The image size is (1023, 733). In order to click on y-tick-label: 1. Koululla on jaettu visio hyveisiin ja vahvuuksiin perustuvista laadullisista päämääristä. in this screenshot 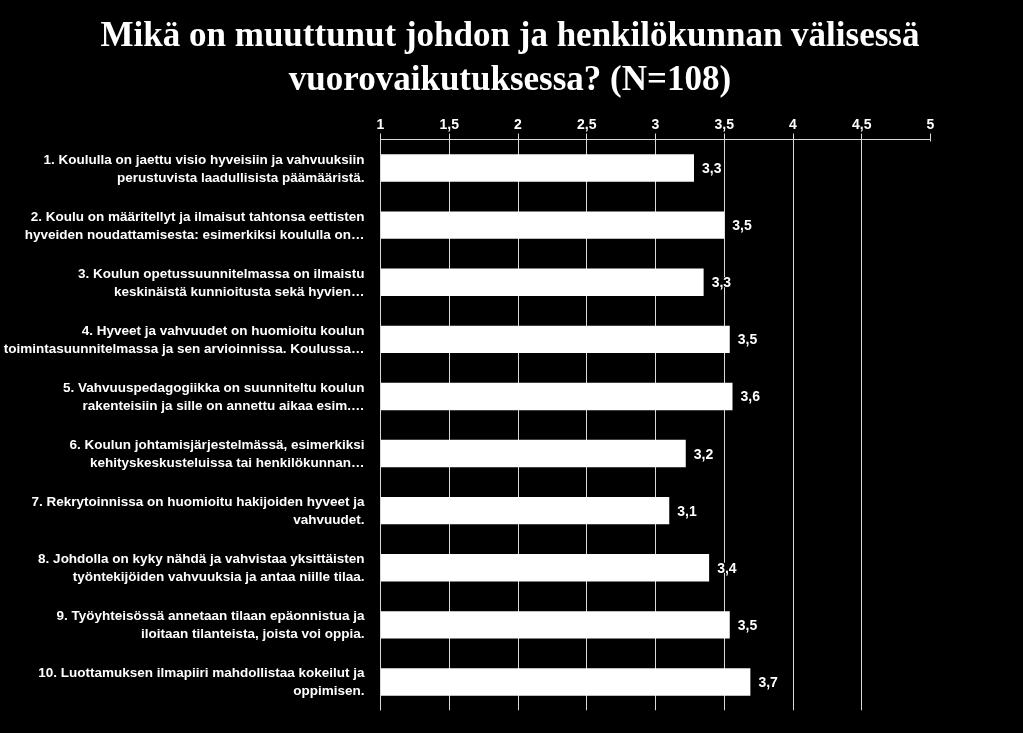, I will do `click(204, 168)`.